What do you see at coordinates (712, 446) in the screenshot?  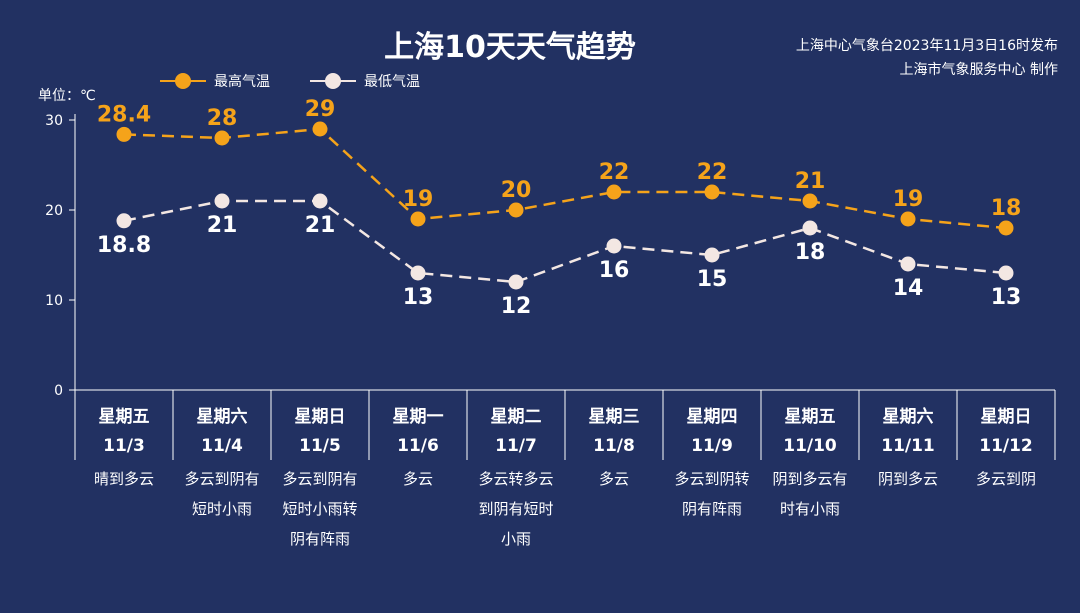 I see `day-date-label: 11/9` at bounding box center [712, 446].